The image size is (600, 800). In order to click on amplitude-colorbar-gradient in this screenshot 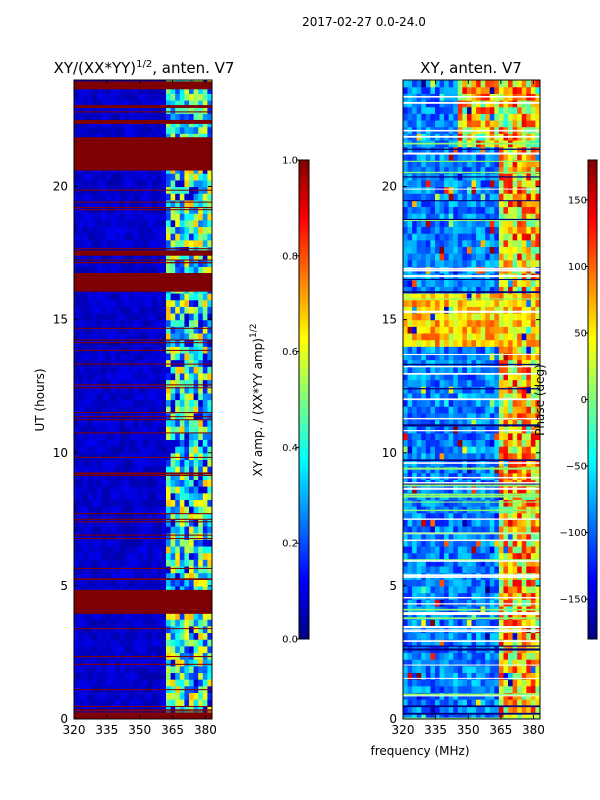, I will do `click(304, 399)`.